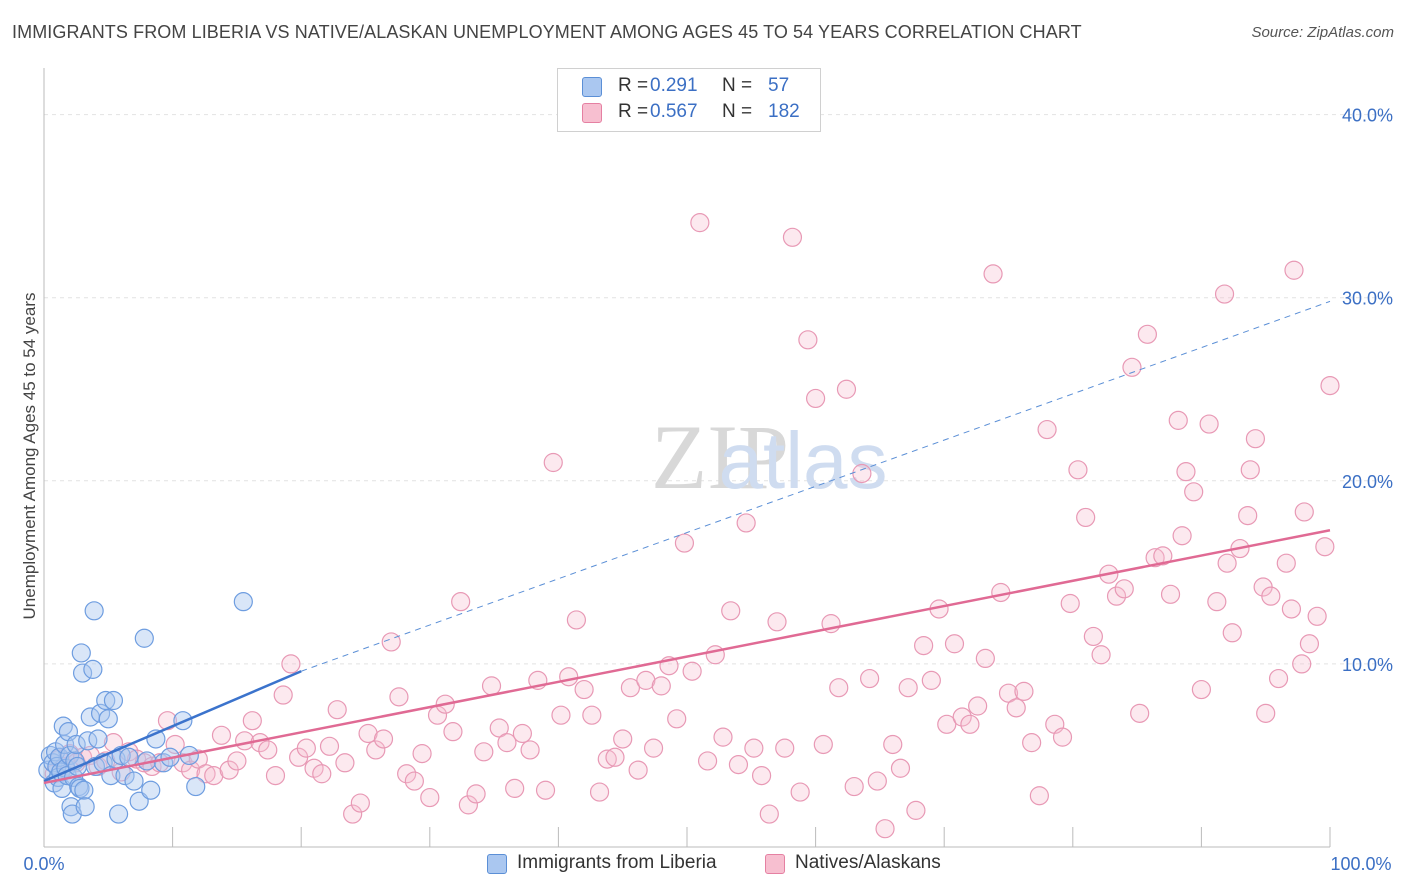 The height and width of the screenshot is (892, 1406). Describe the element at coordinates (633, 111) in the screenshot. I see `legend-r-label: R =` at that location.